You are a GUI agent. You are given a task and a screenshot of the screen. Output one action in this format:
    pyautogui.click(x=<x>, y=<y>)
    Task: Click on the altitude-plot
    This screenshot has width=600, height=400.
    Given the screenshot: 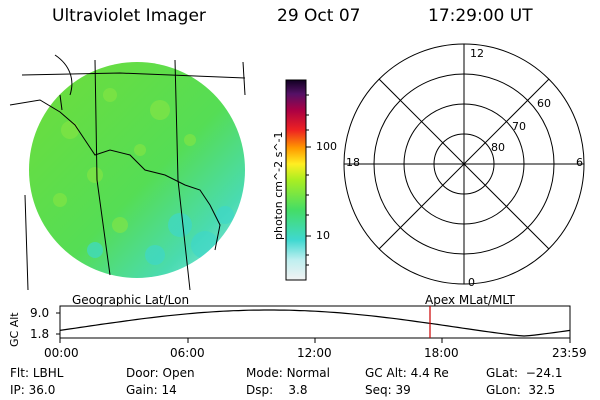 What is the action you would take?
    pyautogui.click(x=313, y=324)
    